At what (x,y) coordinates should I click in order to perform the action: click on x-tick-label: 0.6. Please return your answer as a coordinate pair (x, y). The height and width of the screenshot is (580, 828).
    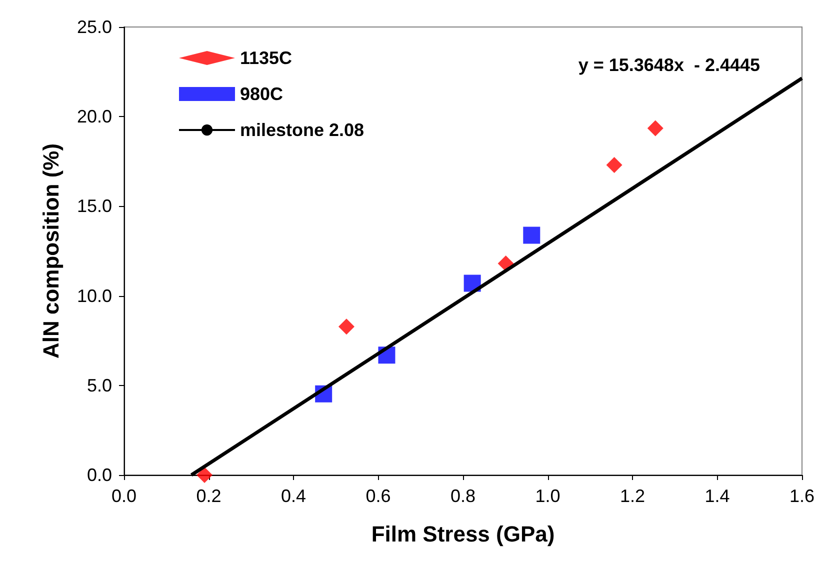
    Looking at the image, I should click on (378, 496).